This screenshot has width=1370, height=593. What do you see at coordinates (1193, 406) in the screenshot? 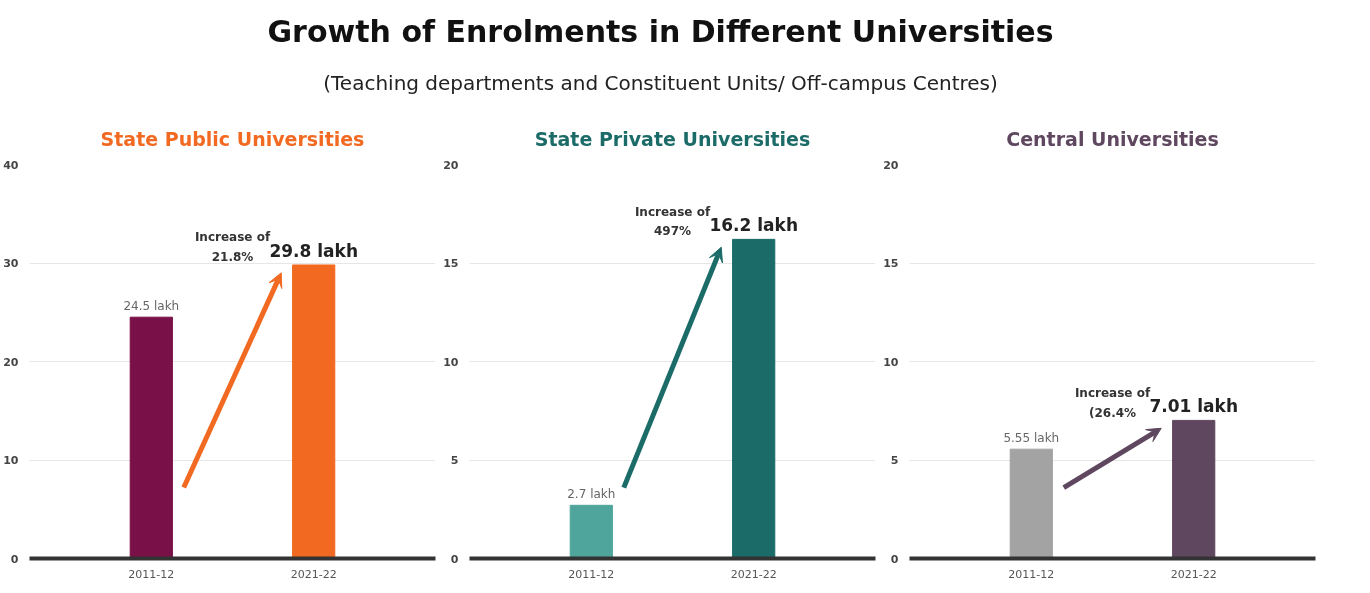
I see `data-label: 7.01 lakh` at bounding box center [1193, 406].